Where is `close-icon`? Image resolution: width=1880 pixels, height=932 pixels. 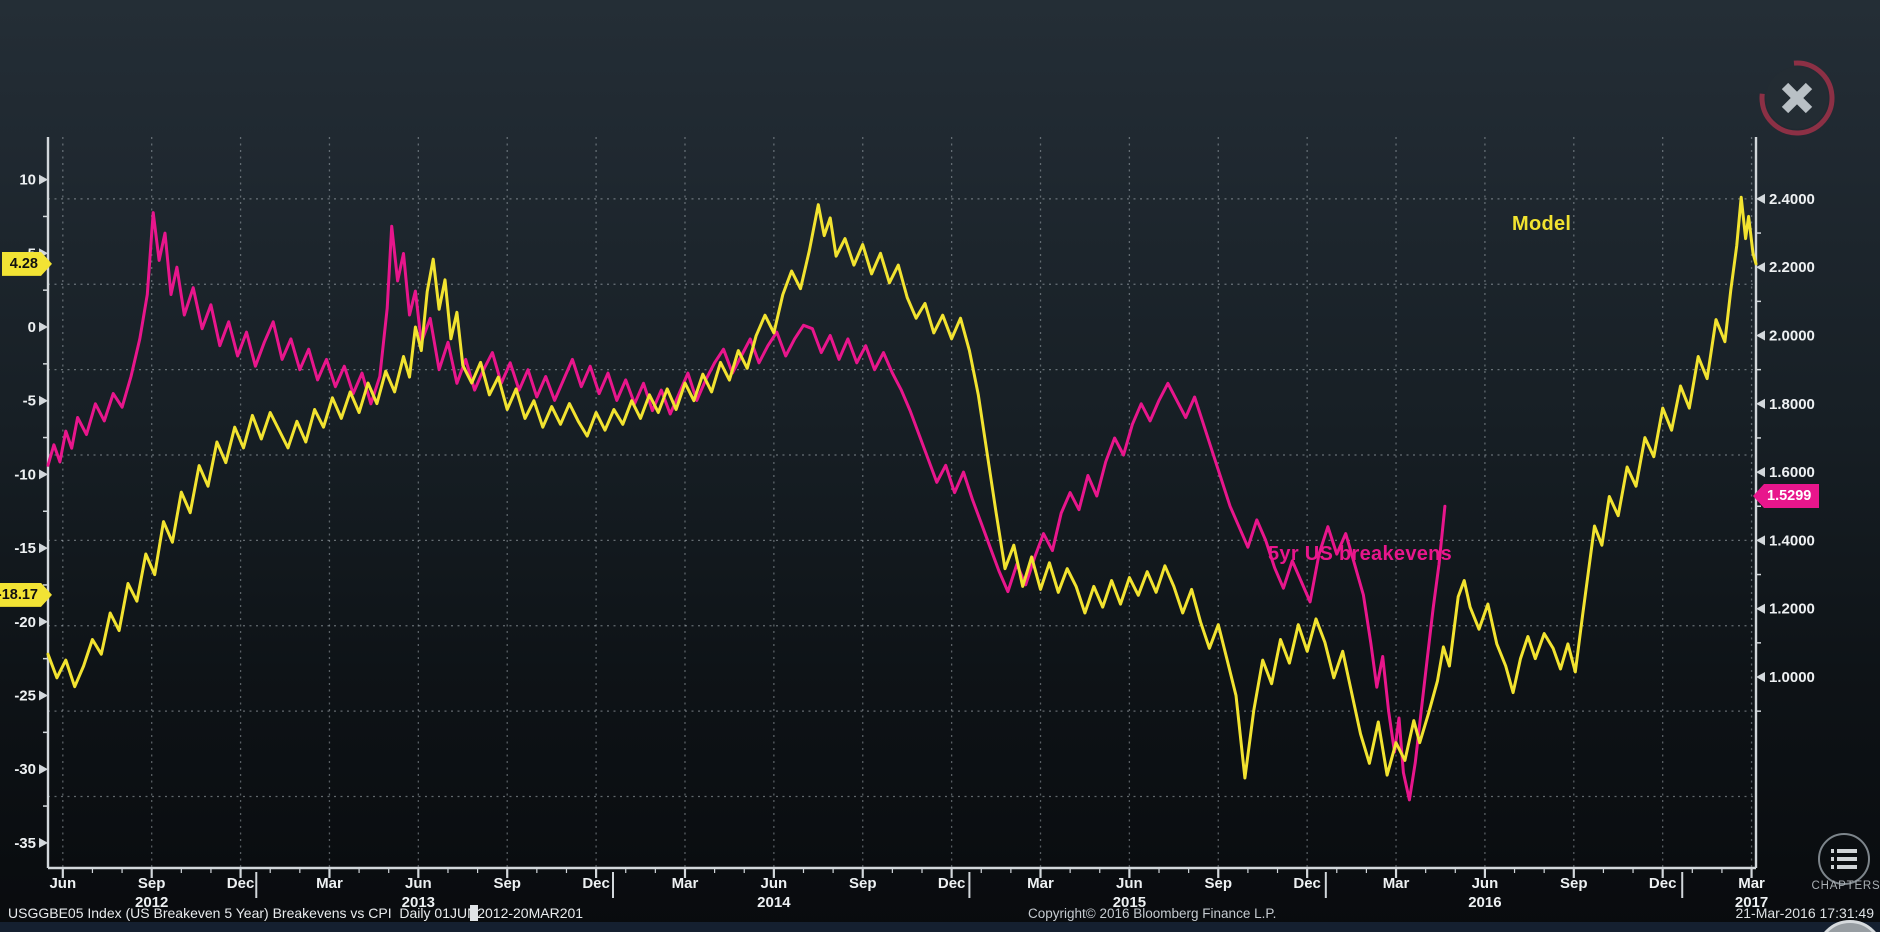 close-icon is located at coordinates (1797, 98).